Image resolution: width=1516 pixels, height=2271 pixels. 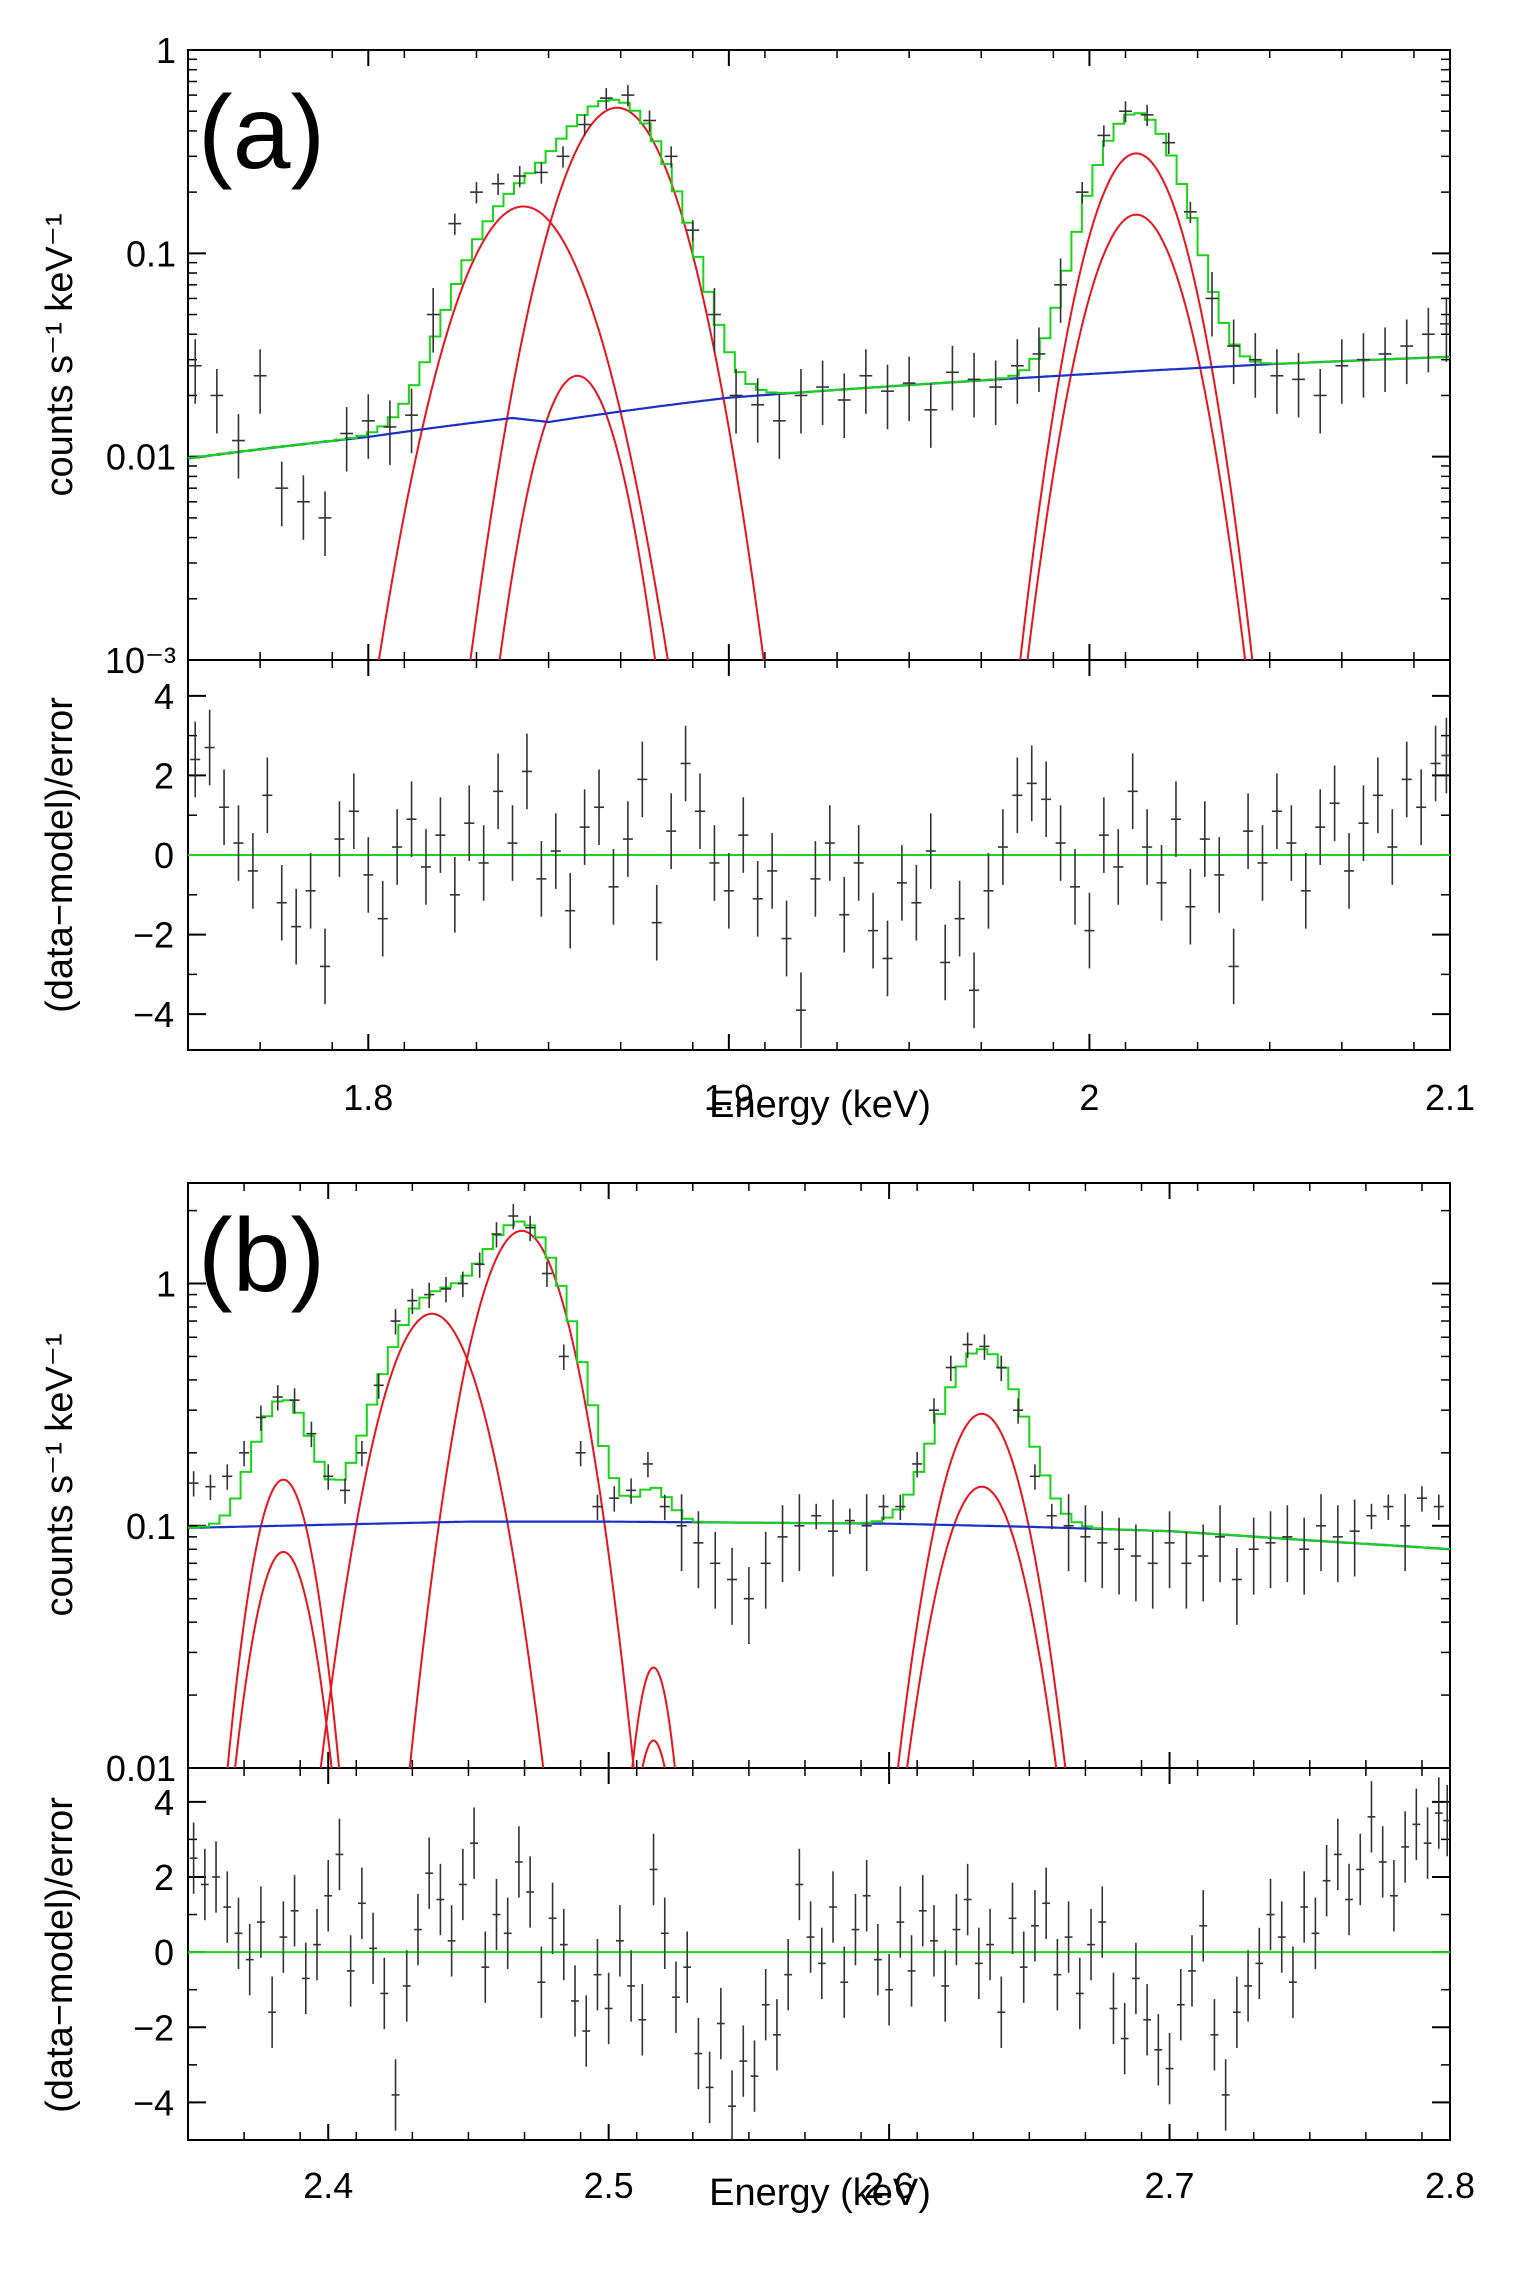 I want to click on panel-a-x-tick-label: 2.1, so click(x=1450, y=1097).